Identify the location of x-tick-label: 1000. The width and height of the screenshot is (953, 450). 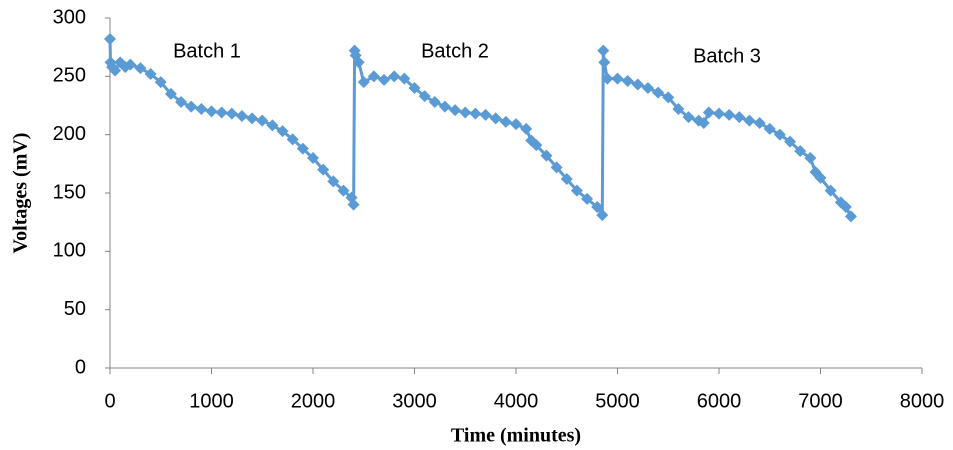
(211, 401).